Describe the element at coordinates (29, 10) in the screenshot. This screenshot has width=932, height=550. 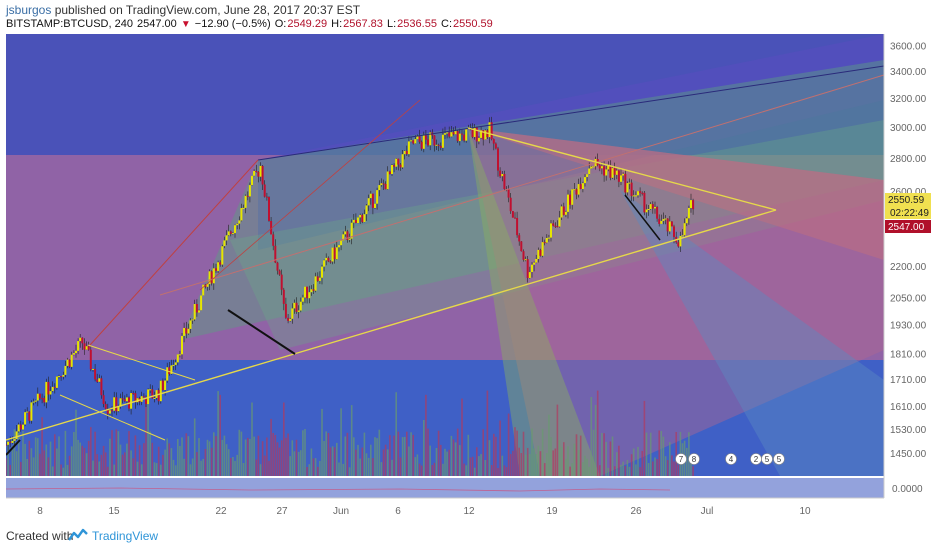
I see `author-link: jsburgos` at that location.